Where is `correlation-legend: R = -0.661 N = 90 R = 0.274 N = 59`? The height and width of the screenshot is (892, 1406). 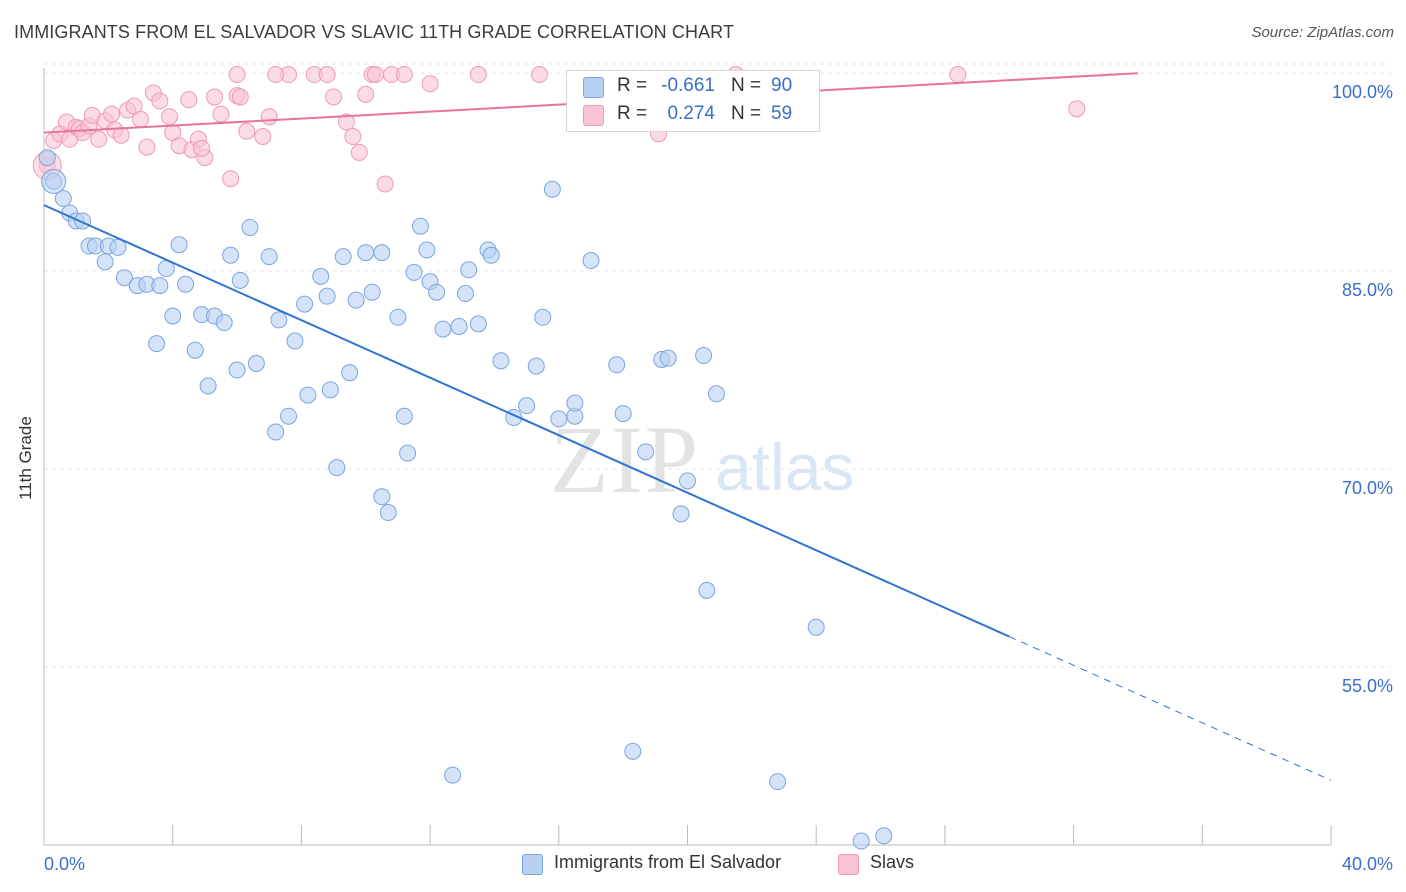 correlation-legend: R = -0.661 N = 90 R = 0.274 N = 59 is located at coordinates (693, 101).